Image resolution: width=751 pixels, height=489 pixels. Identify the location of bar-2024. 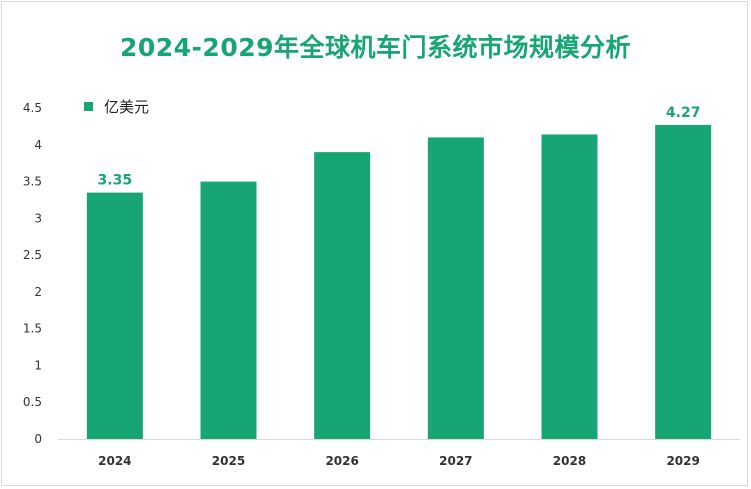
(114, 315).